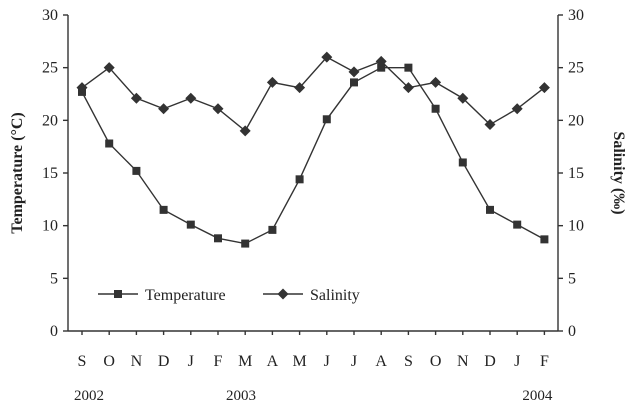 This screenshot has width=626, height=406. What do you see at coordinates (50, 173) in the screenshot?
I see `y-tick-label-left: 15` at bounding box center [50, 173].